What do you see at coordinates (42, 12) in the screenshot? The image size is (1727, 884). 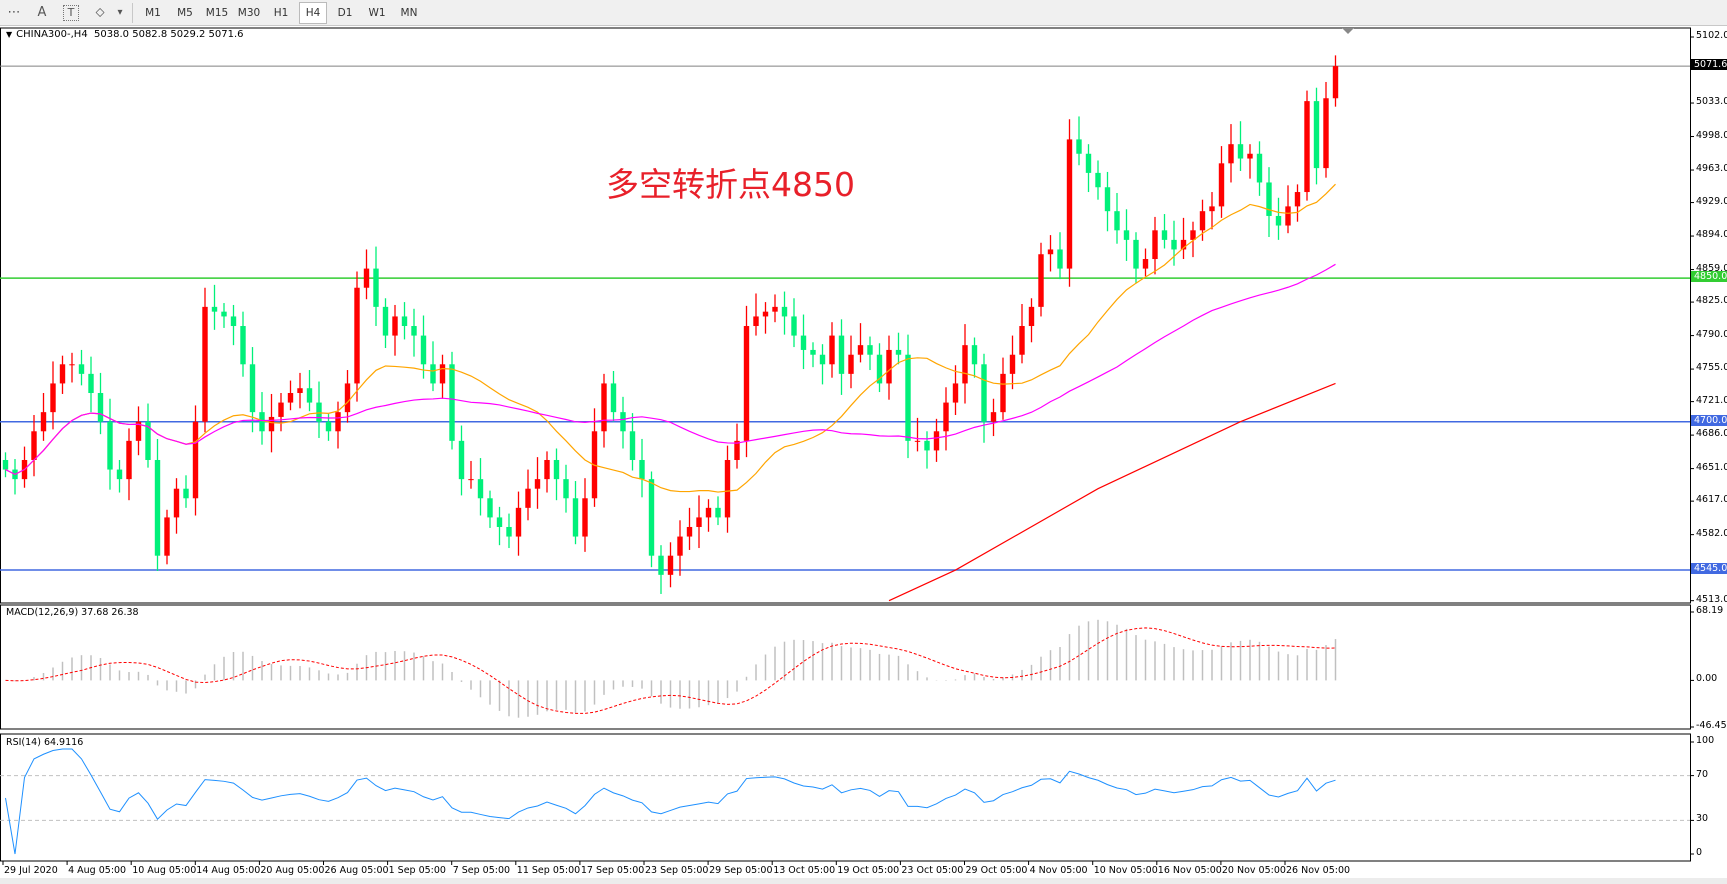 I see `text-icon: A` at bounding box center [42, 12].